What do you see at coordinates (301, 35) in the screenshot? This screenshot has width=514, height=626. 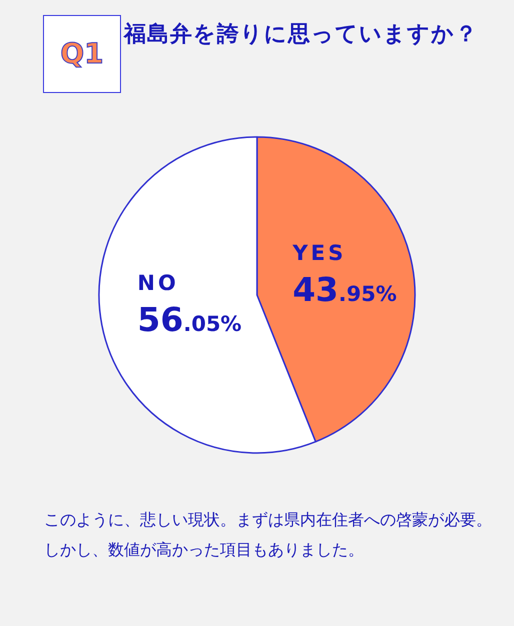 I see `chart-title: 福島弁を誇りに思っていますか？` at bounding box center [301, 35].